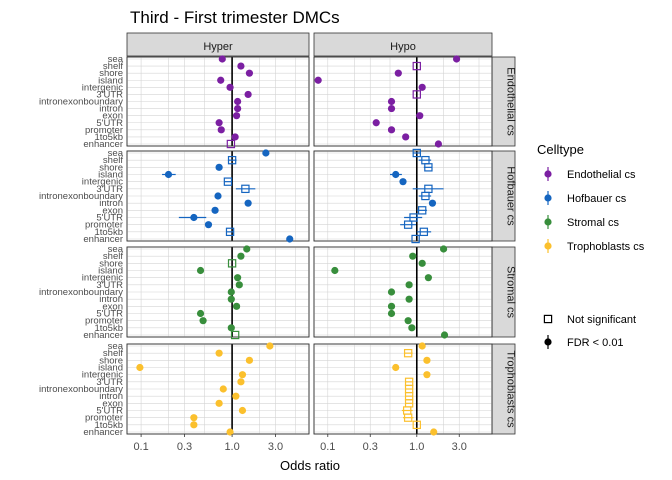 The height and width of the screenshot is (480, 672). I want to click on legend-celltype-label: Trophoblasts cs, so click(606, 247).